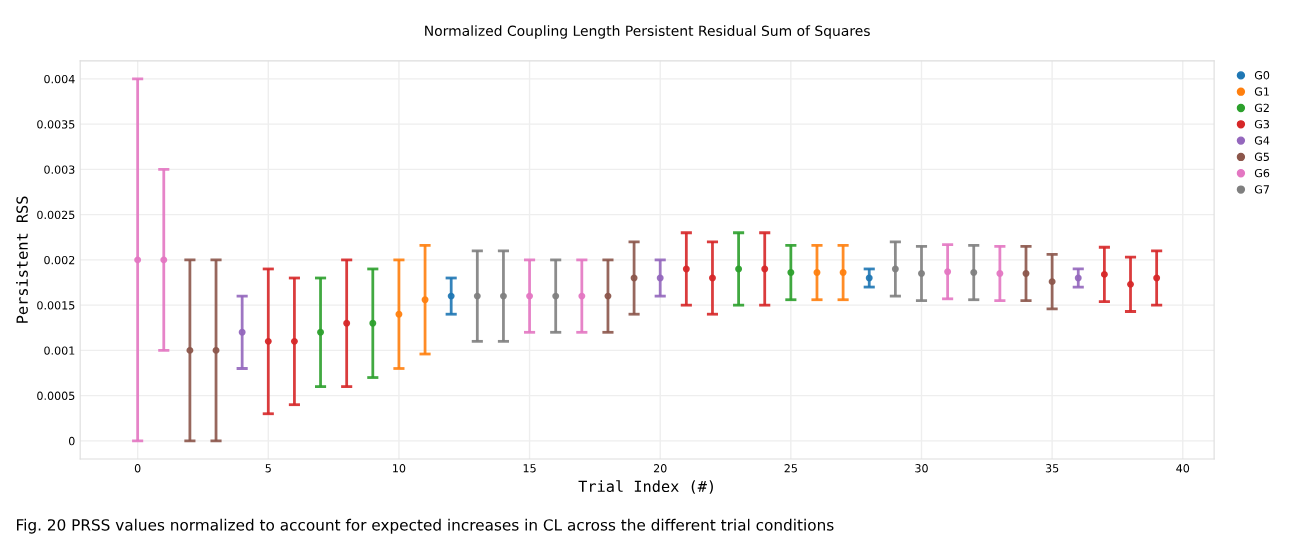 The image size is (1293, 553). Describe the element at coordinates (647, 32) in the screenshot. I see `chart-title: Normalized Coupling Length Persistent Residual Sum of Squares` at that location.